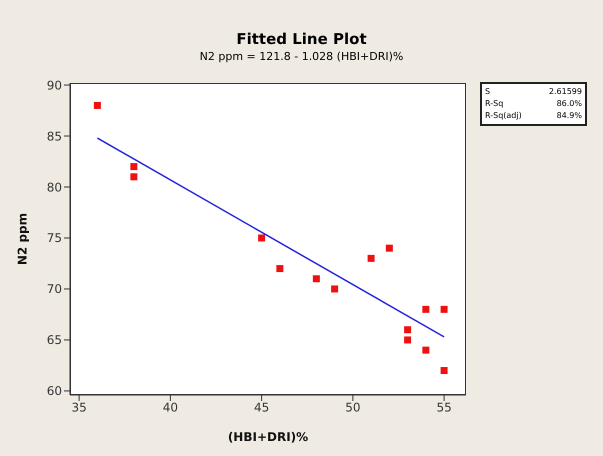 Image resolution: width=603 pixels, height=456 pixels. What do you see at coordinates (79, 407) in the screenshot?
I see `x-tick-label: 35` at bounding box center [79, 407].